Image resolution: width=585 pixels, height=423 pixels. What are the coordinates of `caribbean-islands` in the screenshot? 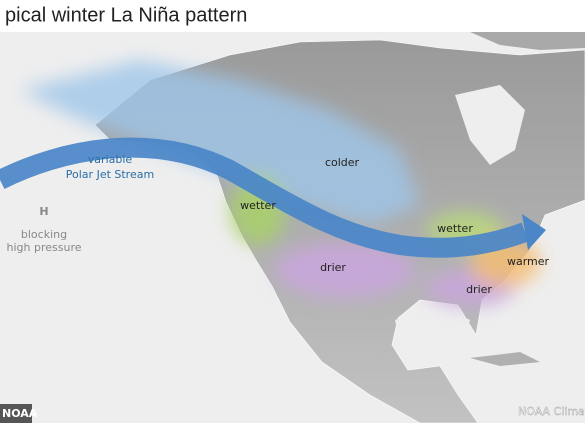 It's located at (505, 359).